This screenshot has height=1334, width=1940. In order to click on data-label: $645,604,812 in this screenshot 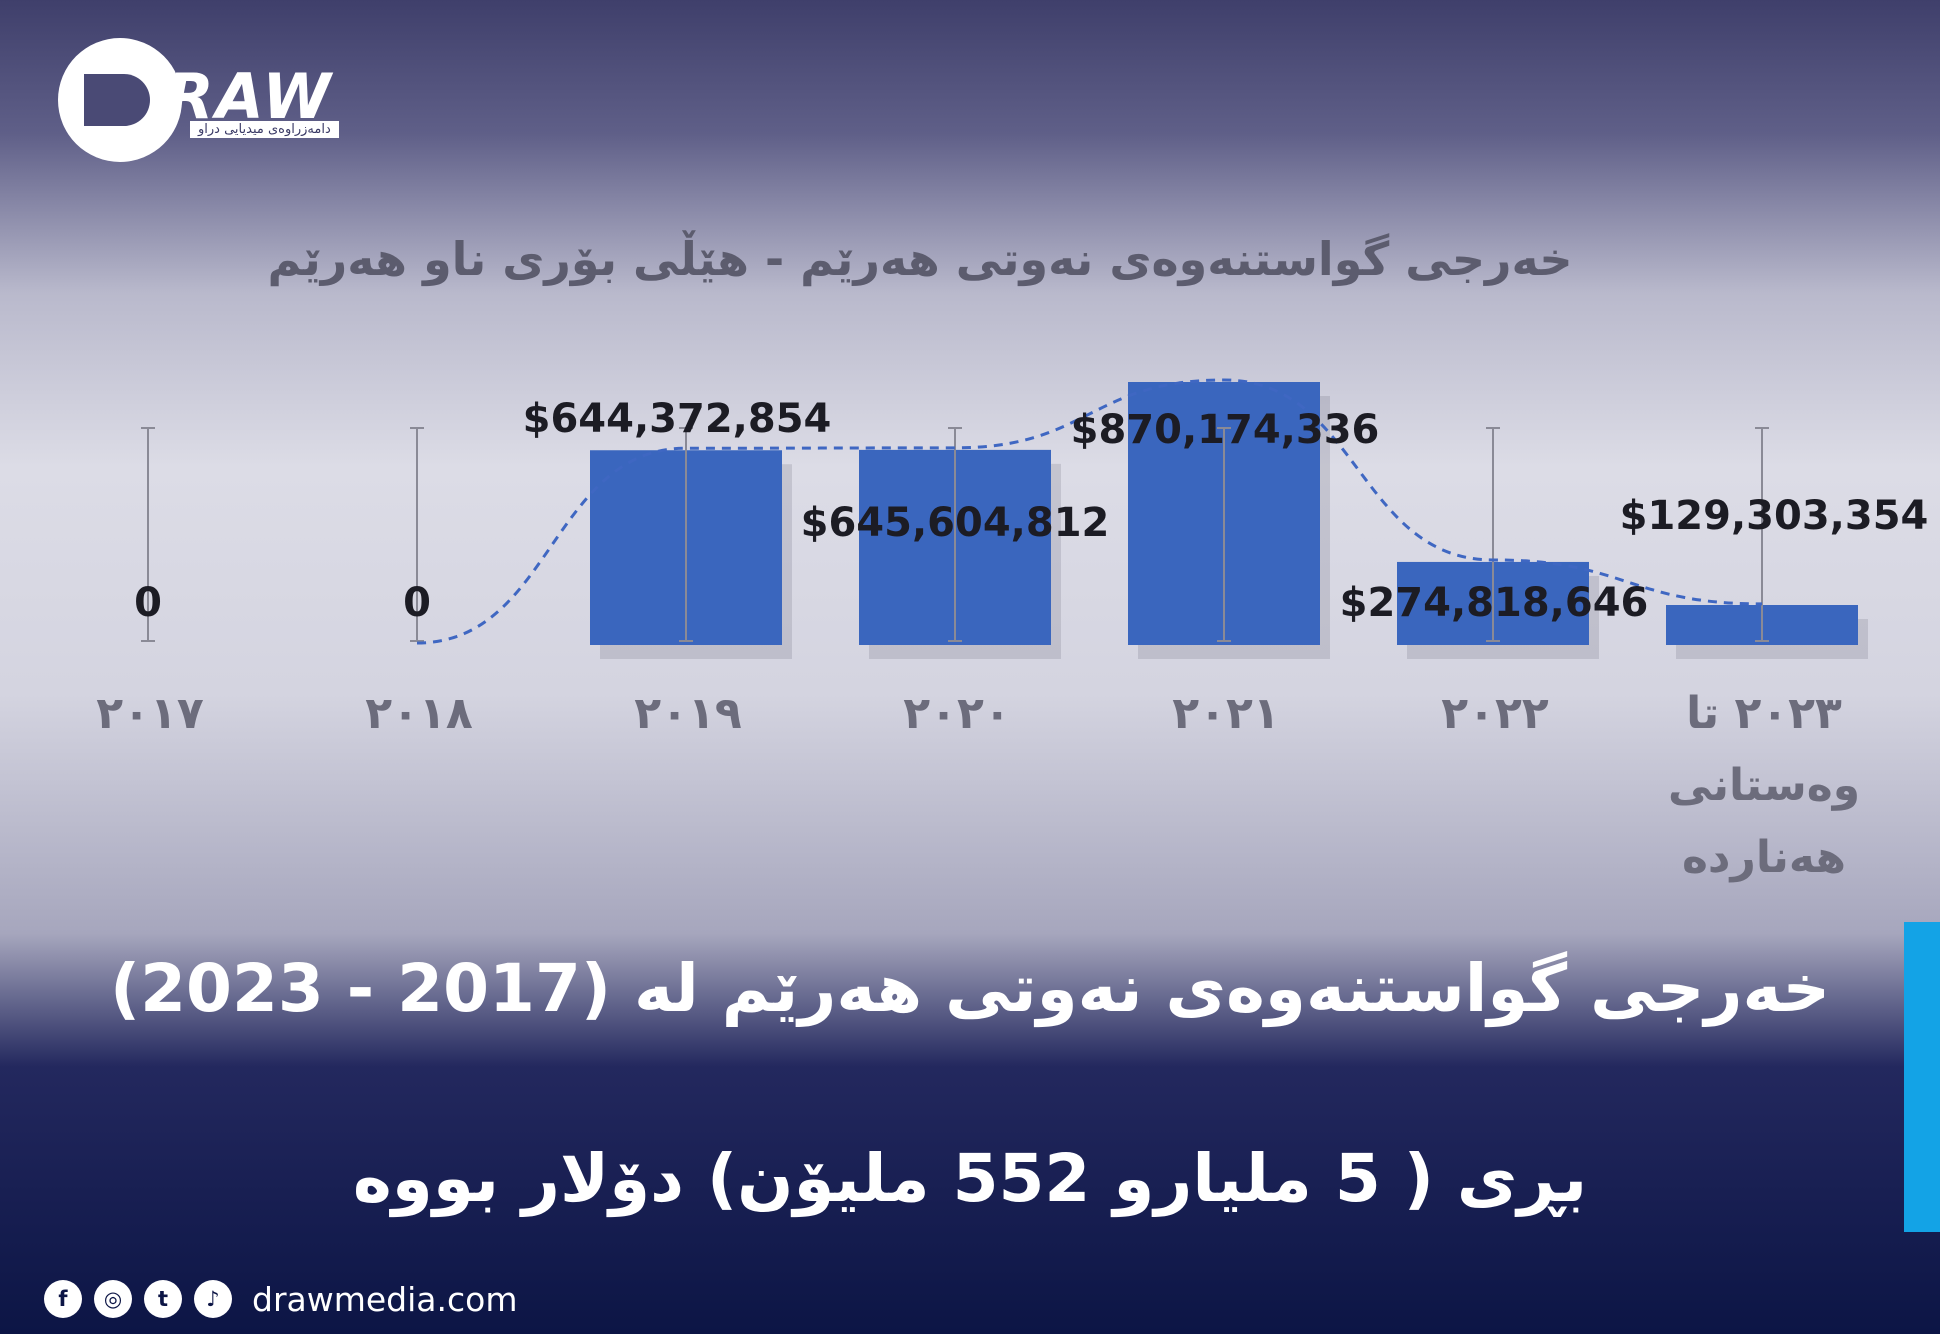, I will do `click(955, 523)`.